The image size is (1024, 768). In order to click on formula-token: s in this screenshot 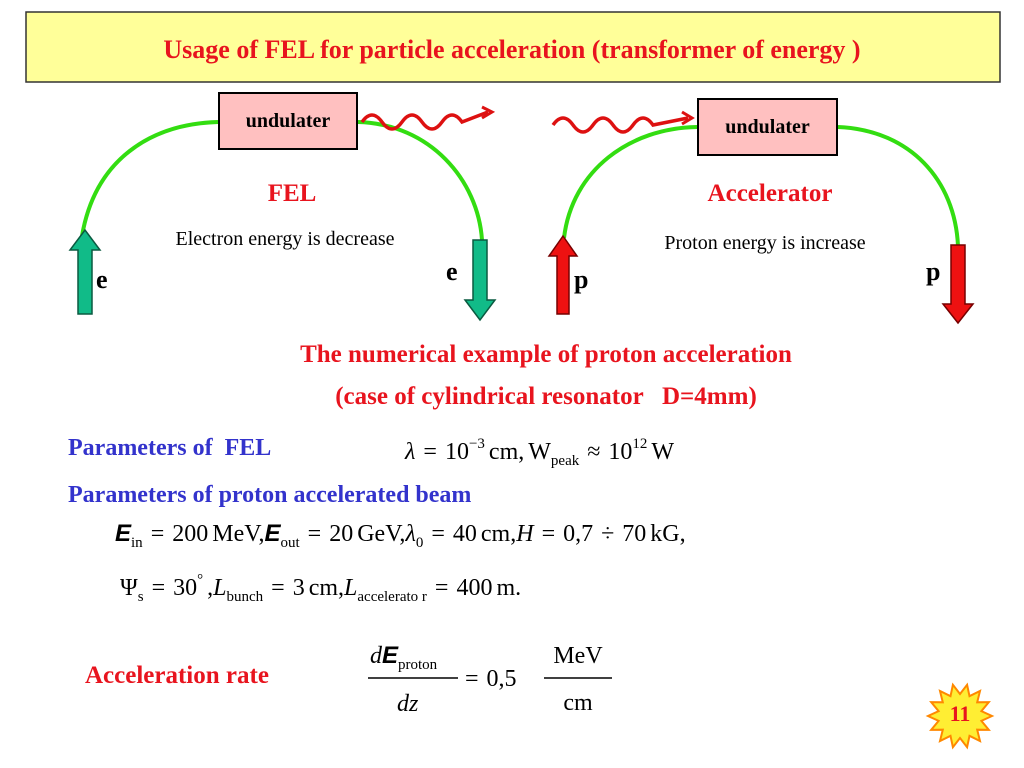, I will do `click(140, 597)`.